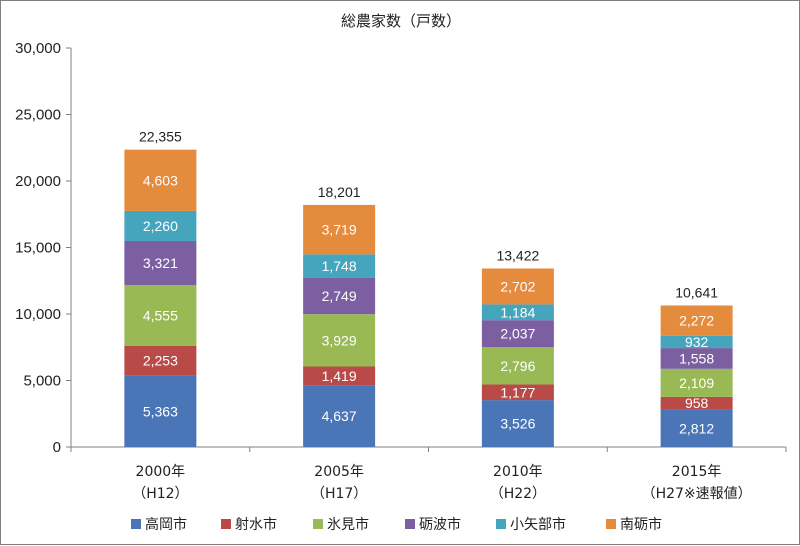  Describe the element at coordinates (38, 115) in the screenshot. I see `y-tick-label: 25,000` at that location.